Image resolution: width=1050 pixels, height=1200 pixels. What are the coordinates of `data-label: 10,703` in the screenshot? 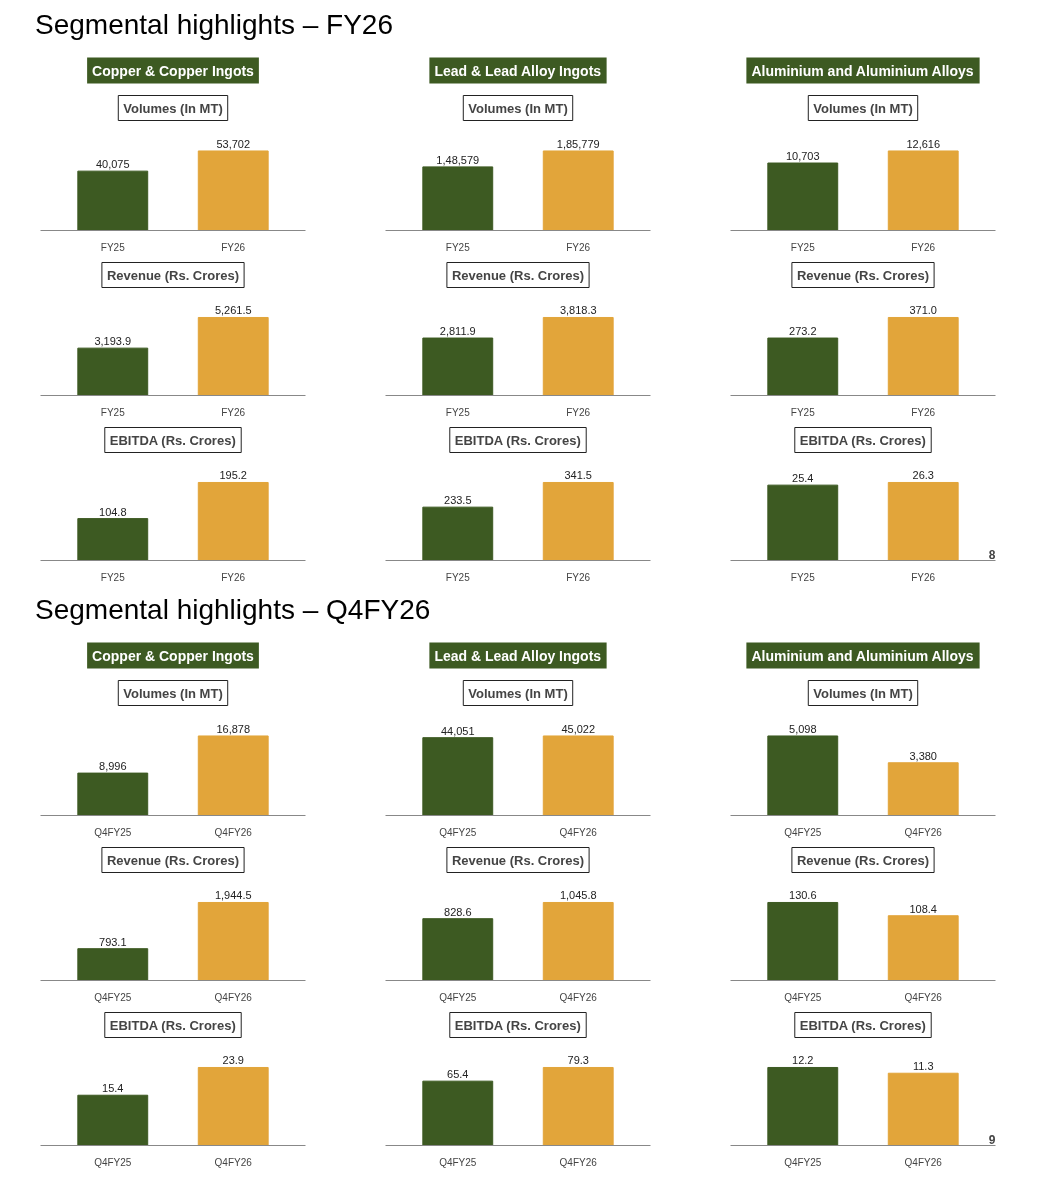 It's located at (802, 156).